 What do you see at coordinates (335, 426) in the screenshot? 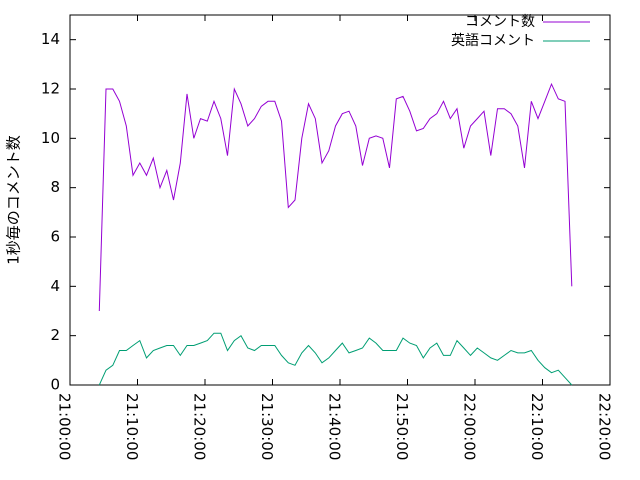
I see `x-tick-label: 21:40:00` at bounding box center [335, 426].